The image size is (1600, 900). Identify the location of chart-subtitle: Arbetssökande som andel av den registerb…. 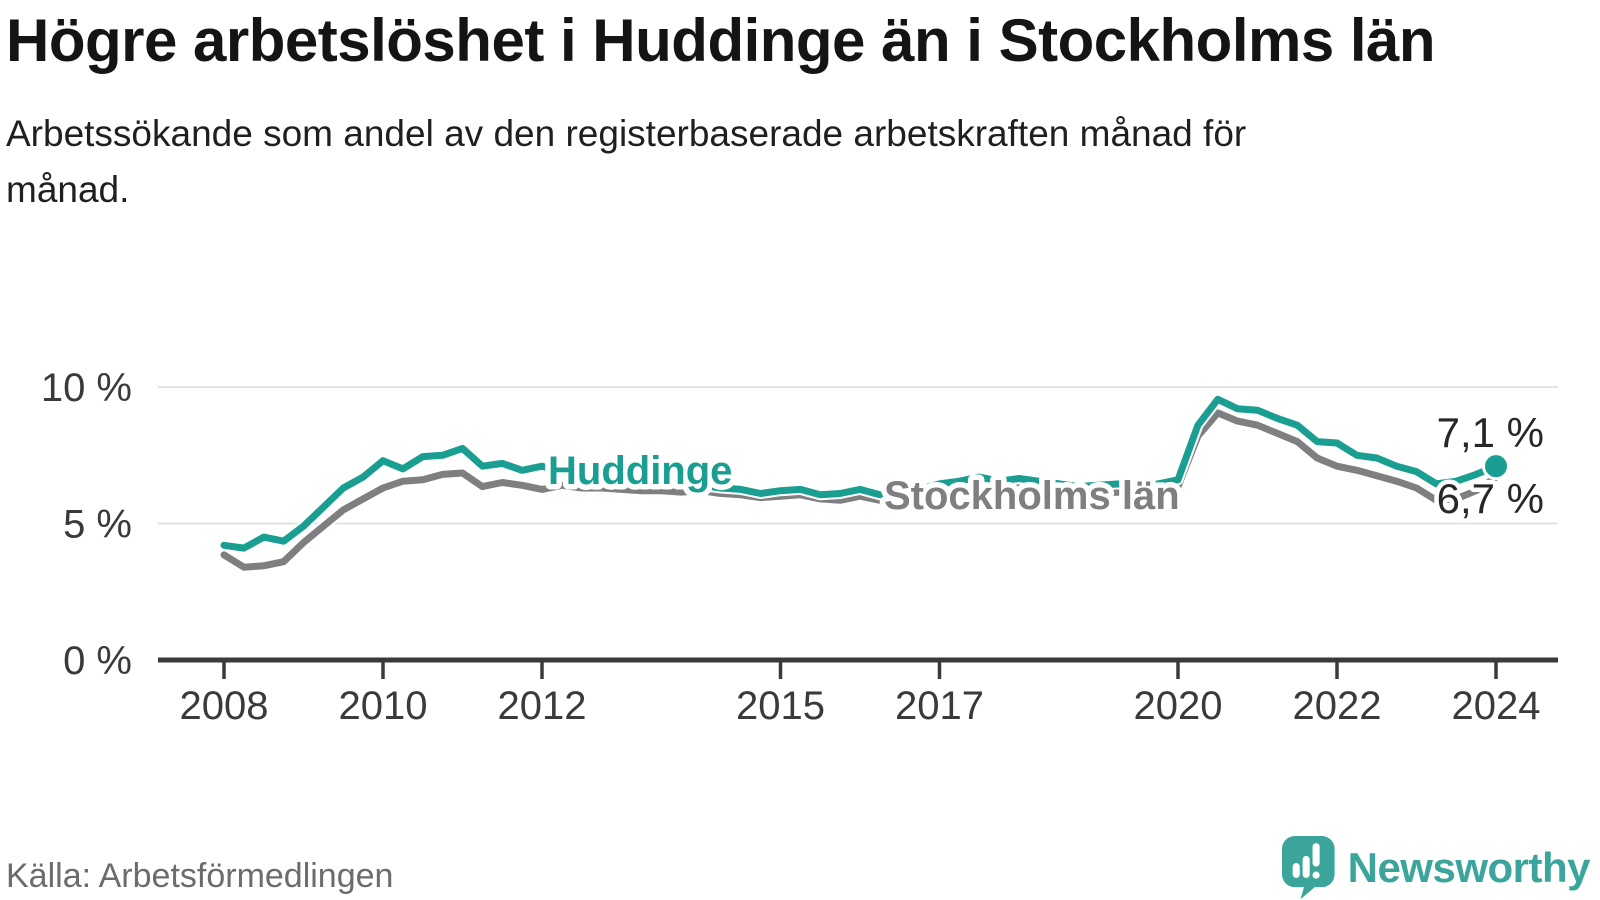
(626, 161).